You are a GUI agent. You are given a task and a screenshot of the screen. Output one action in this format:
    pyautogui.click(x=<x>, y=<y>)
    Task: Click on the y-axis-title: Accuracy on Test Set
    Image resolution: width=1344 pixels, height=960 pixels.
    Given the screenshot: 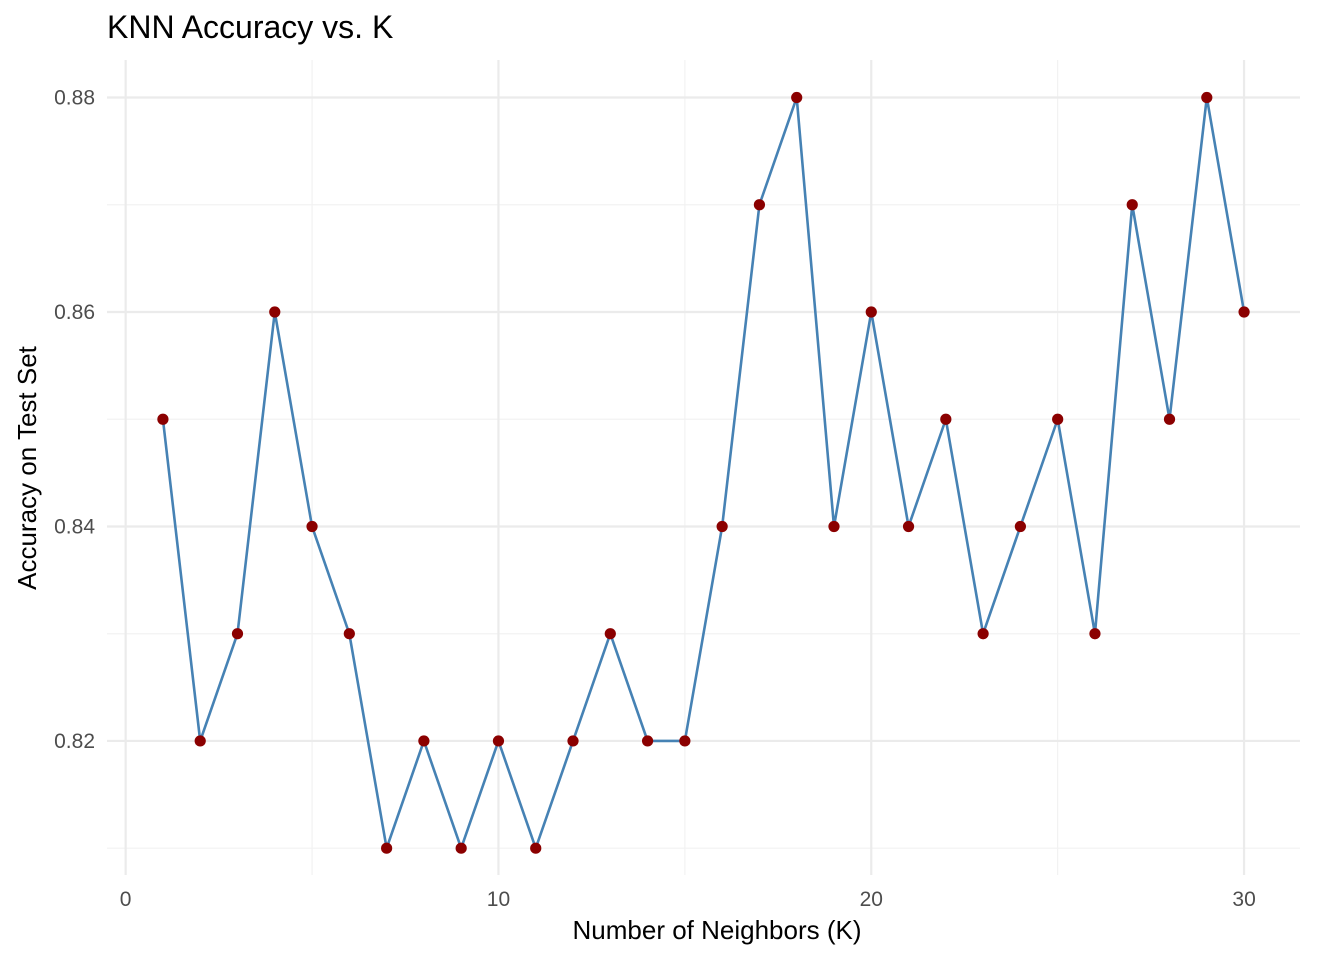 What is the action you would take?
    pyautogui.click(x=27, y=467)
    